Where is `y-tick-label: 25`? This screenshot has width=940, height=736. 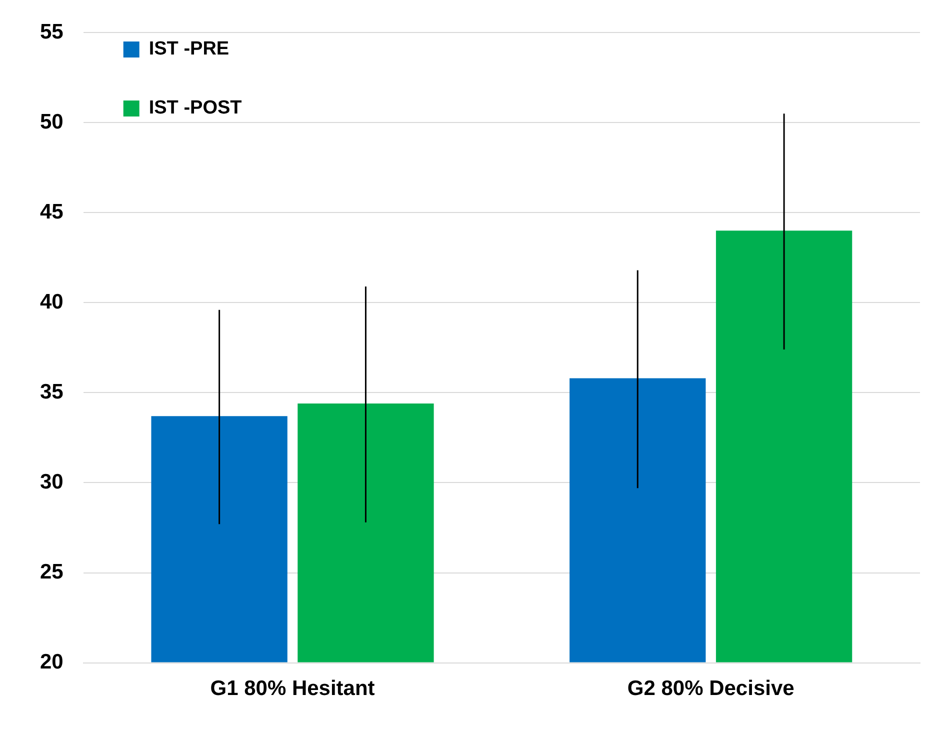 y-tick-label: 25 is located at coordinates (52, 572).